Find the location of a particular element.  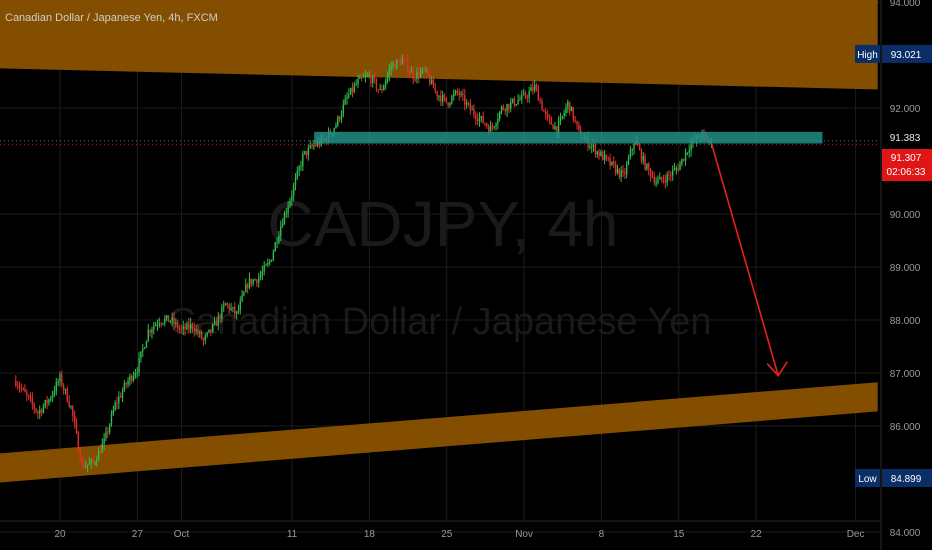

y-tick-label: 89.000 is located at coordinates (905, 268).